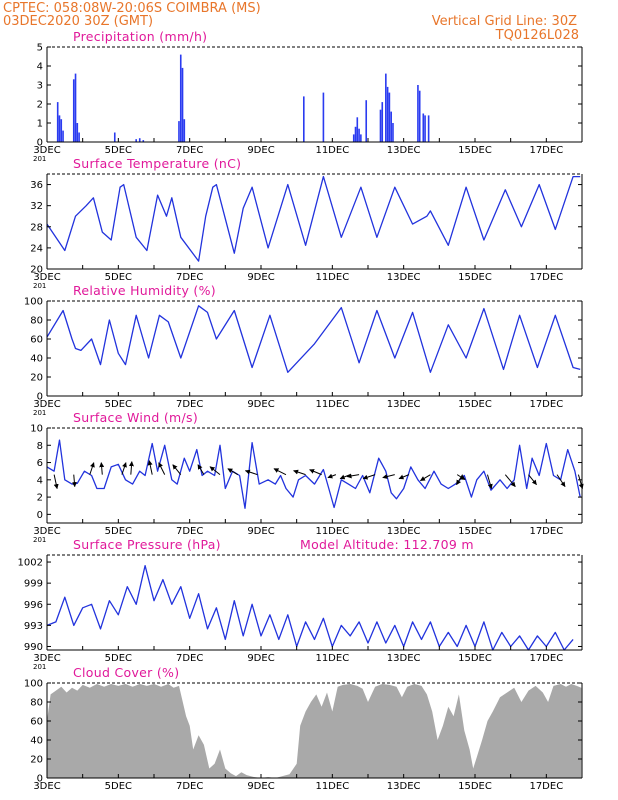  I want to click on y-tick-label: 36, so click(36, 185).